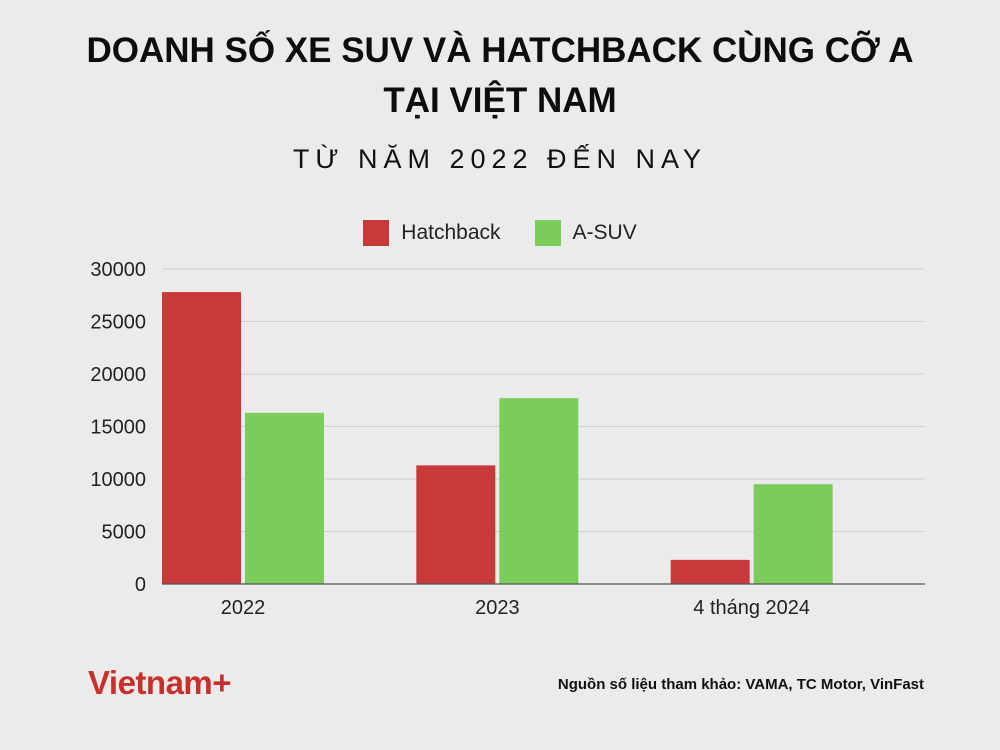 The height and width of the screenshot is (750, 1000). I want to click on legend-item-hatchback: Hatchback, so click(432, 233).